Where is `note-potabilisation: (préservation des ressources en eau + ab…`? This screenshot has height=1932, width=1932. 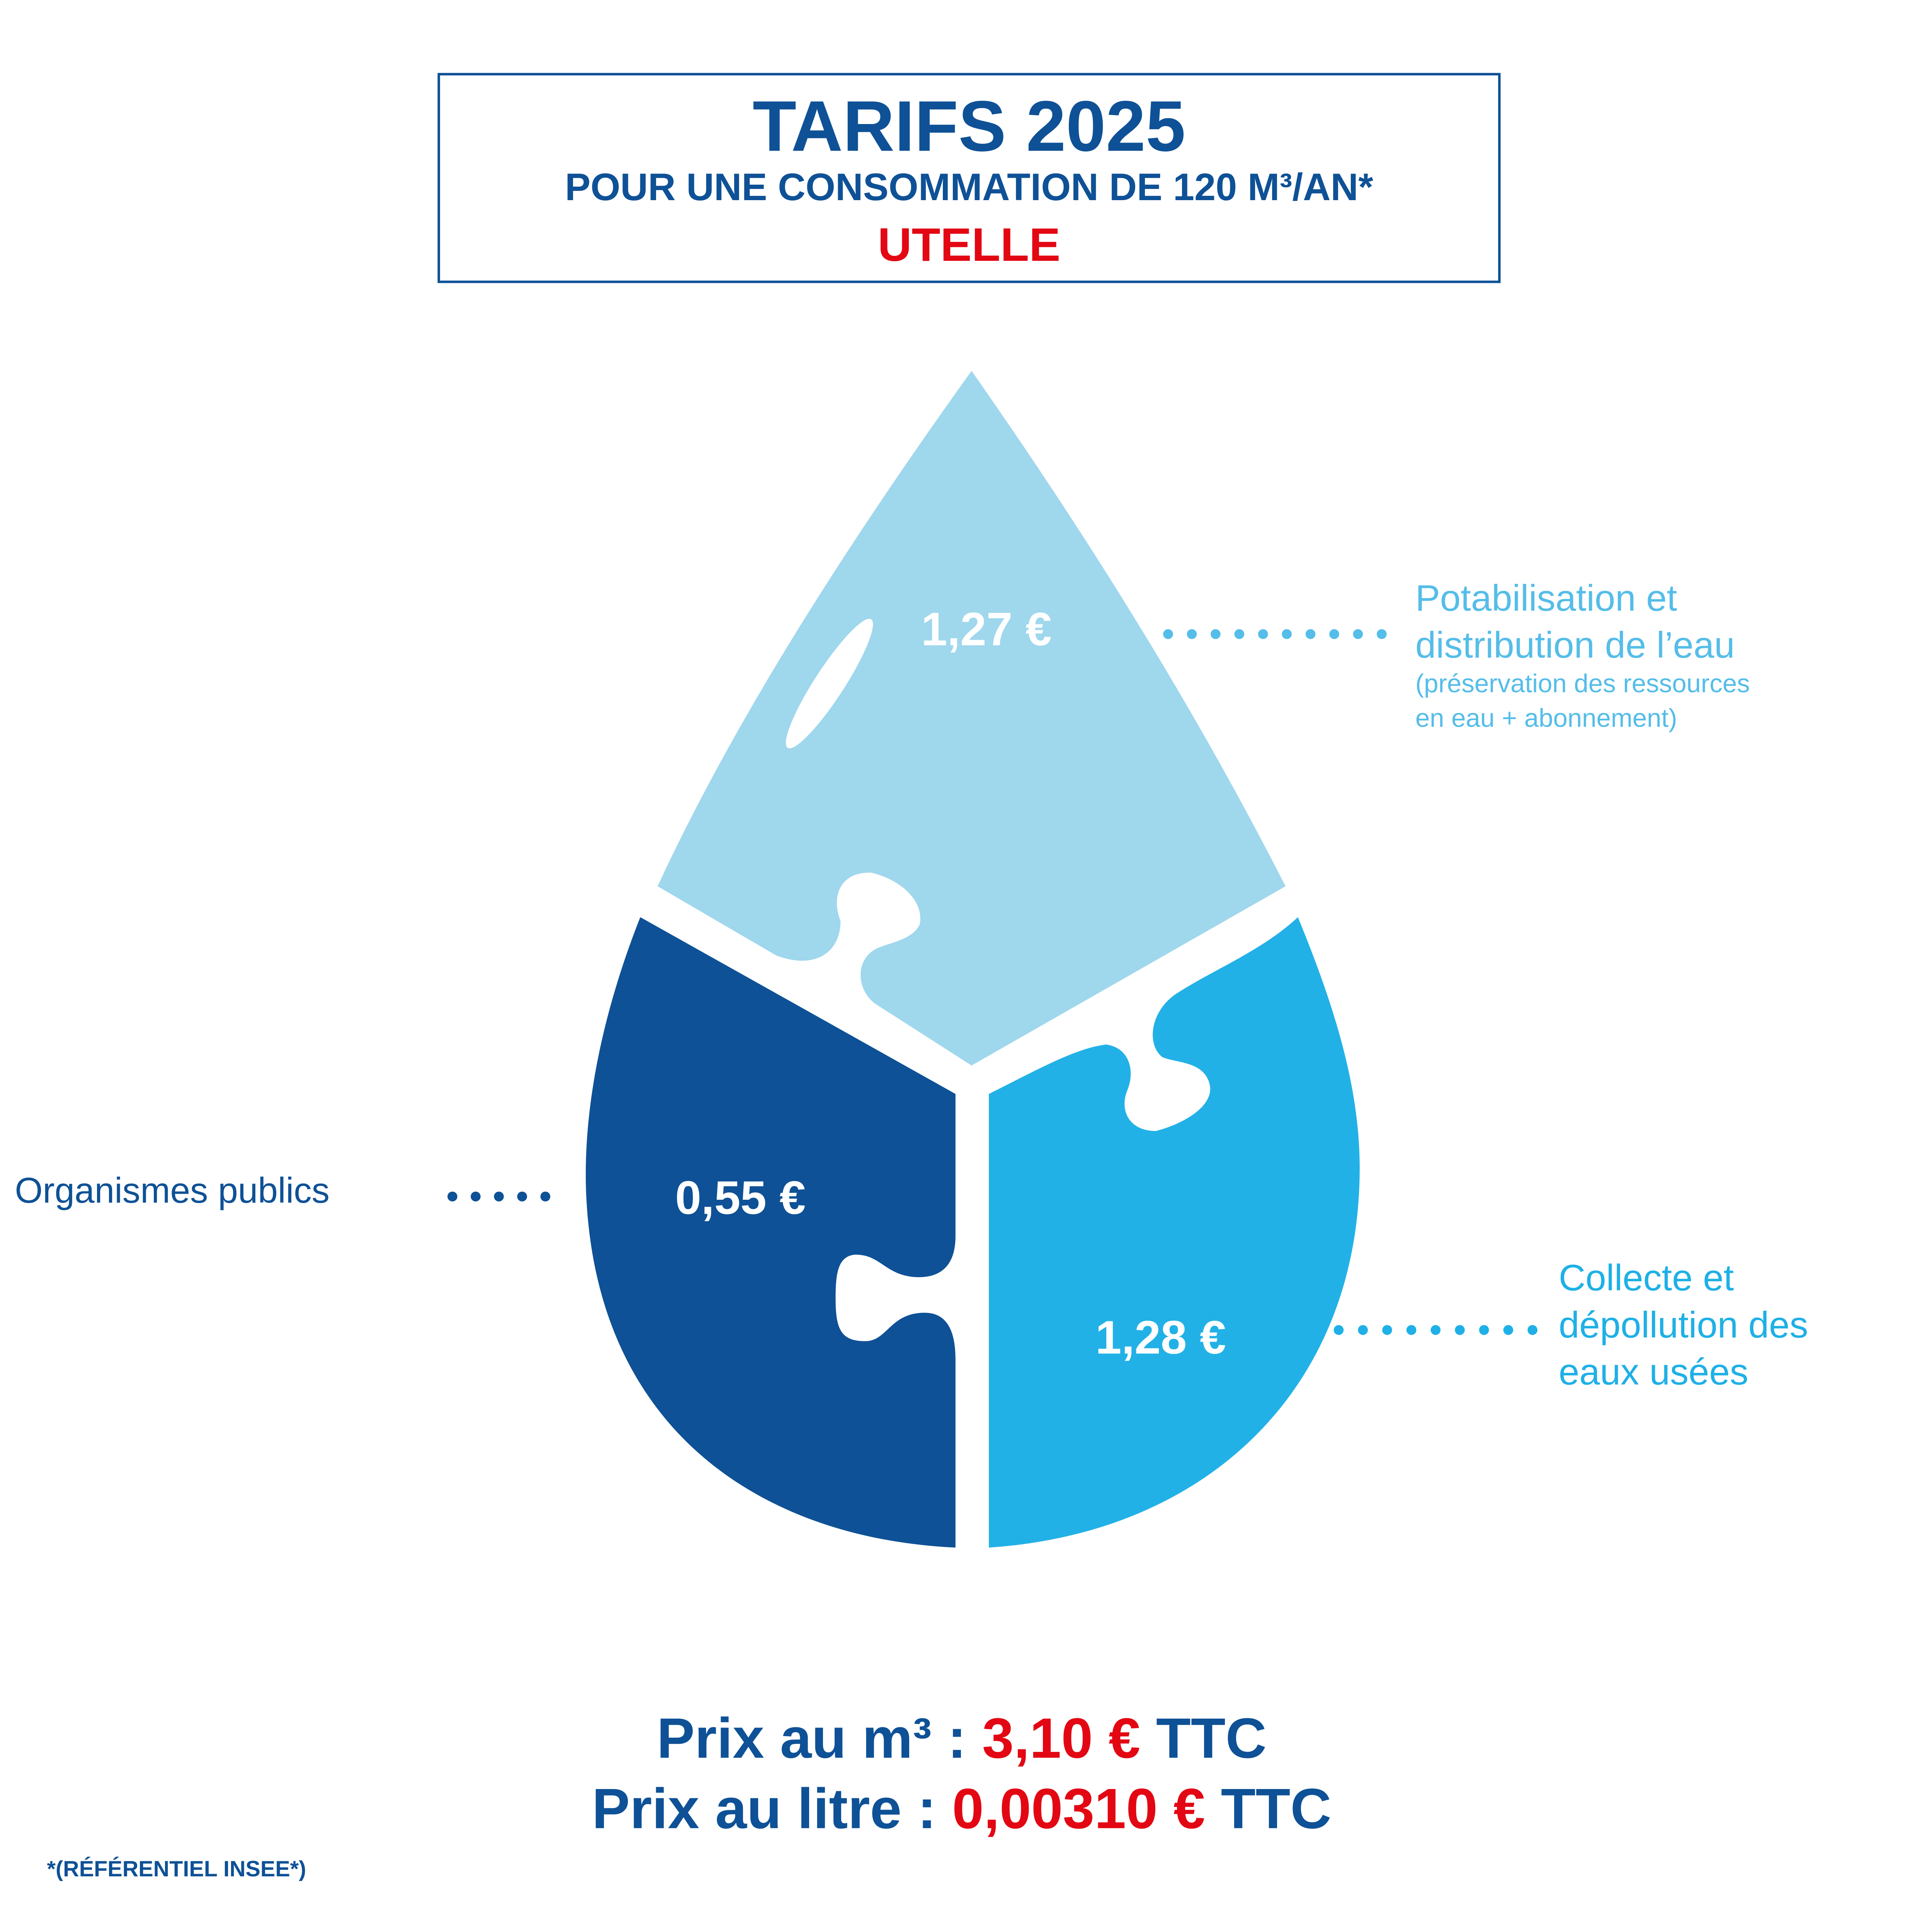 note-potabilisation: (préservation des ressources en eau + ab… is located at coordinates (1586, 701).